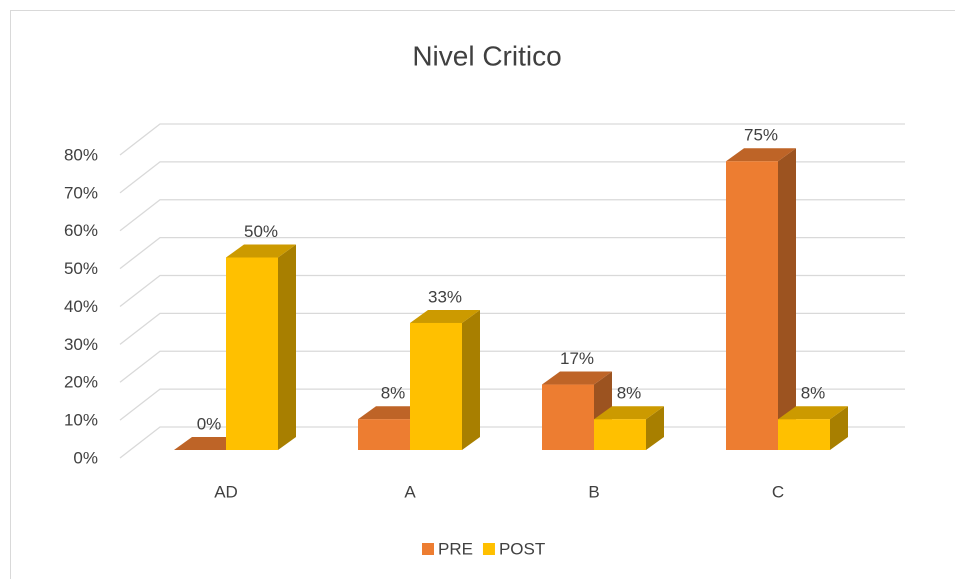 Image resolution: width=955 pixels, height=579 pixels. What do you see at coordinates (522, 548) in the screenshot?
I see `legend-label: POST` at bounding box center [522, 548].